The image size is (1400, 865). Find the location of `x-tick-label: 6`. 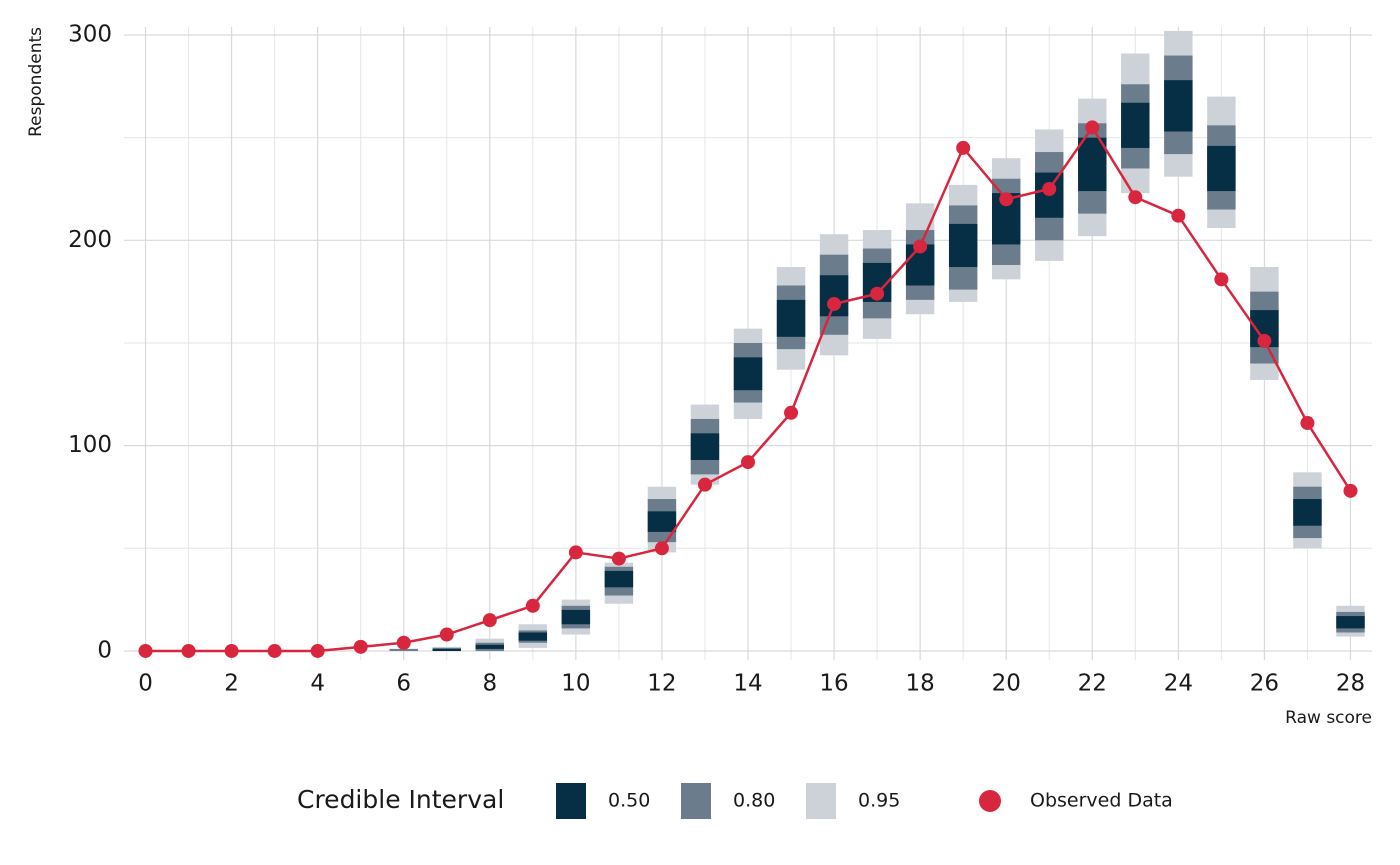

x-tick-label: 6 is located at coordinates (403, 684).